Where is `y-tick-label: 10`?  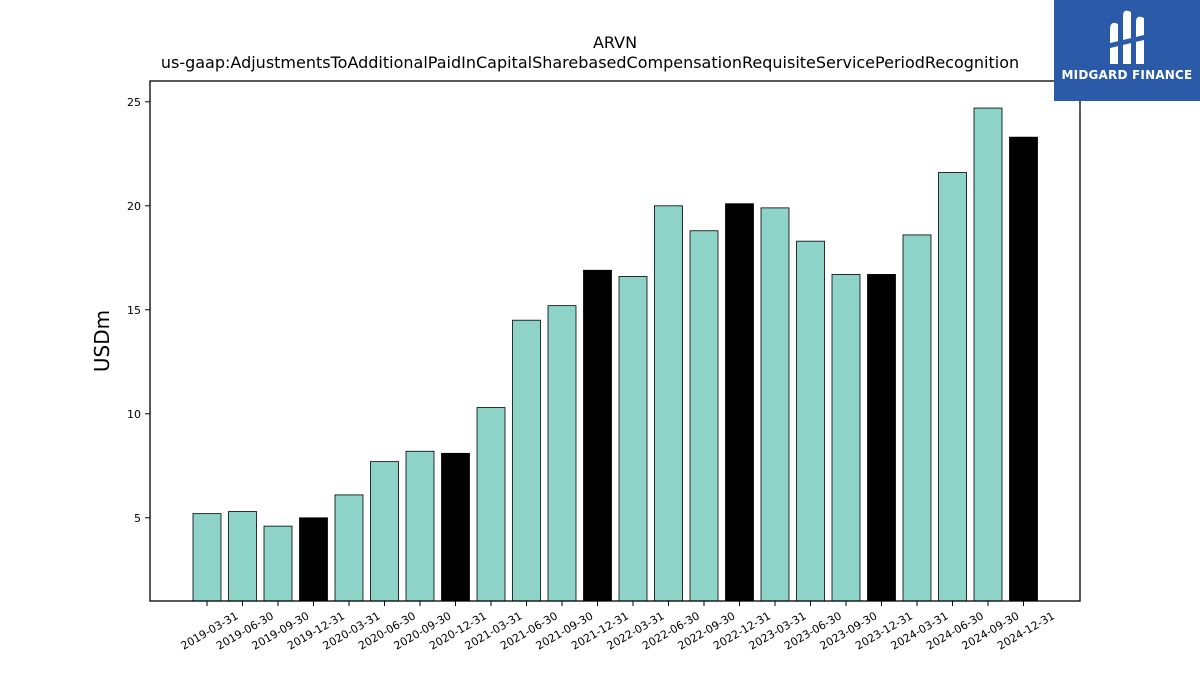 y-tick-label: 10 is located at coordinates (134, 414).